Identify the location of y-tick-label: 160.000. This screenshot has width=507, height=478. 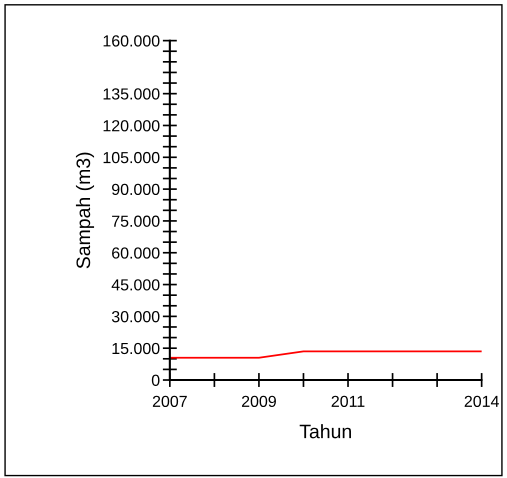
(132, 41).